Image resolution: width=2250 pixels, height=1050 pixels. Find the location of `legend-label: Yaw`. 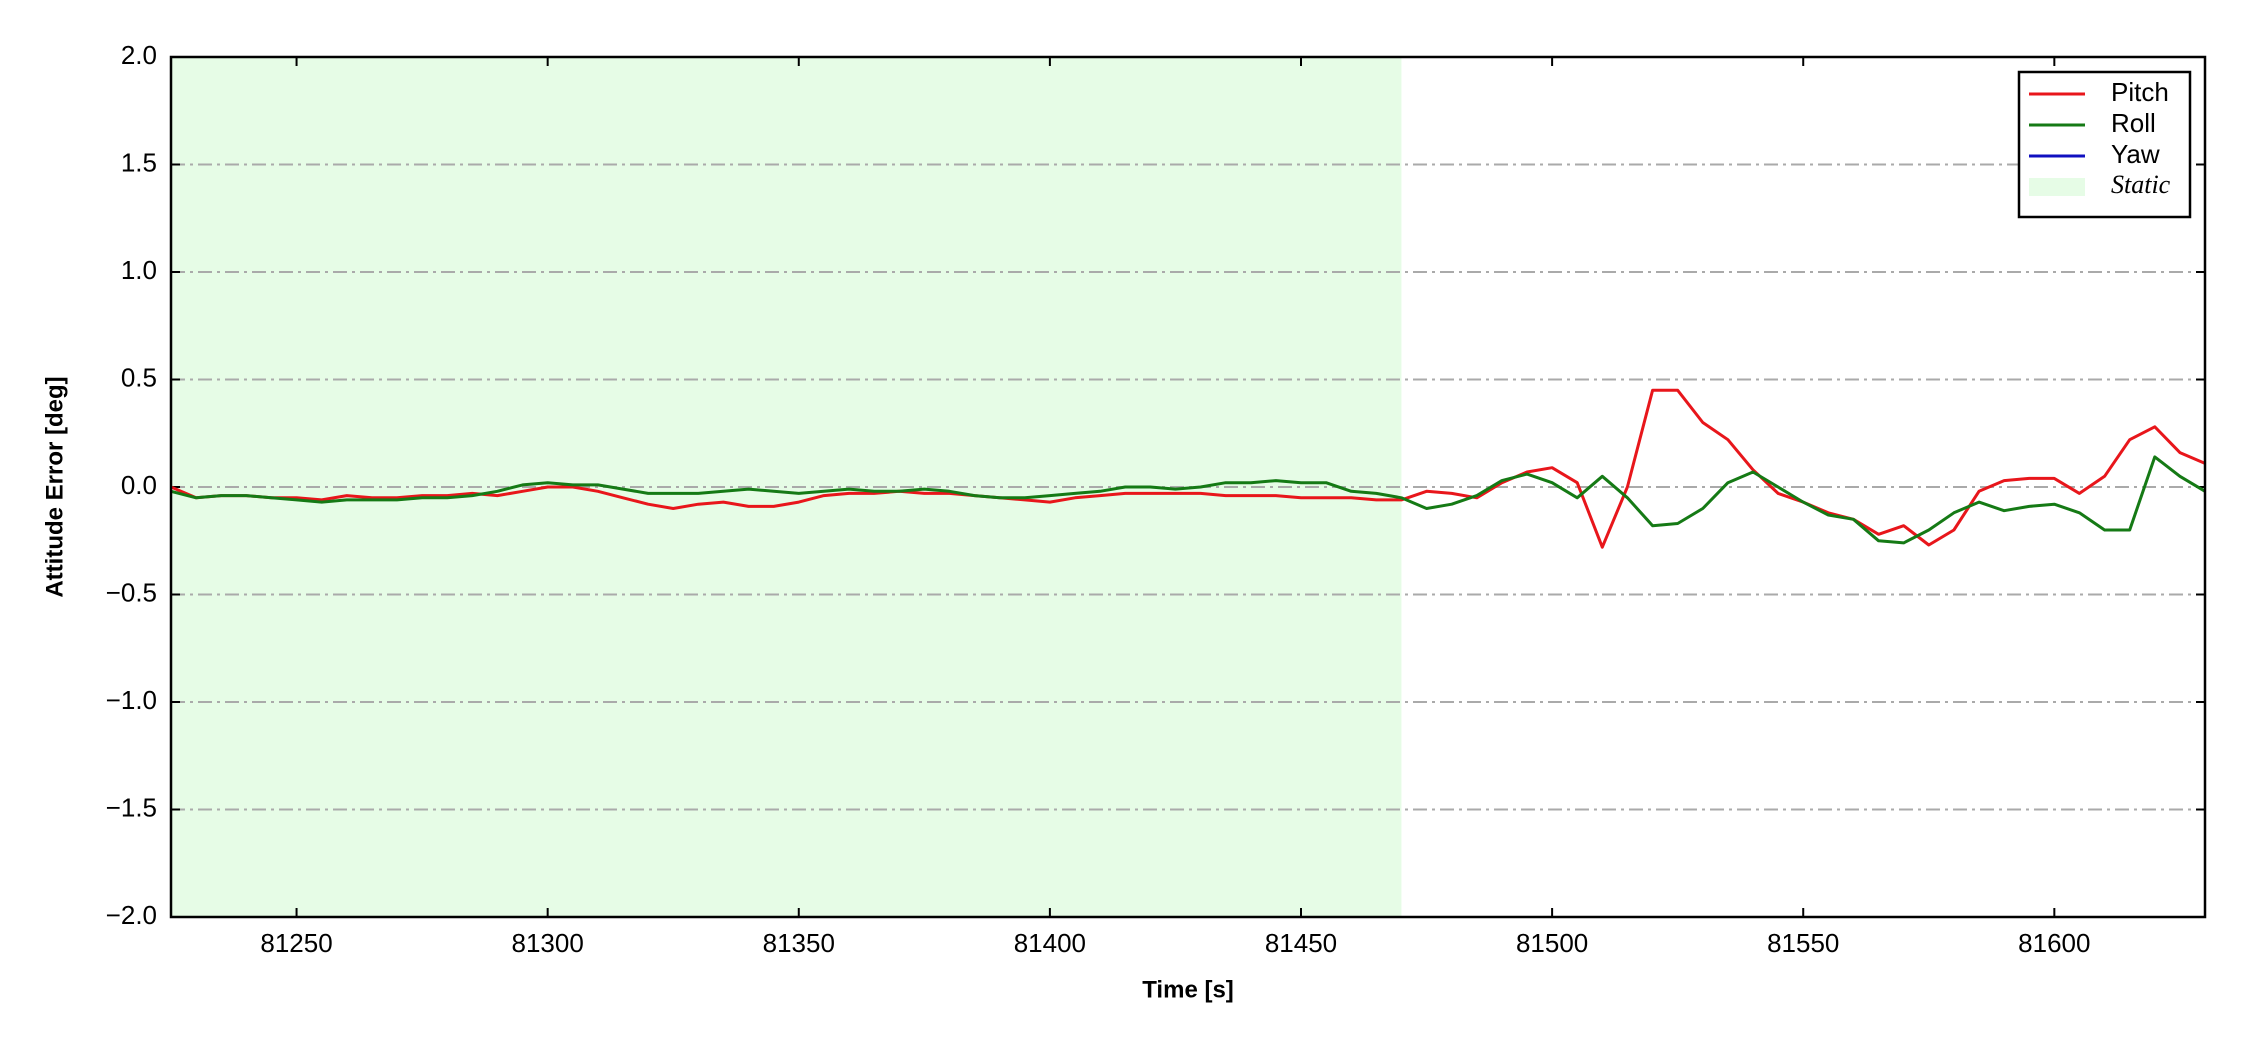

legend-label: Yaw is located at coordinates (2135, 154).